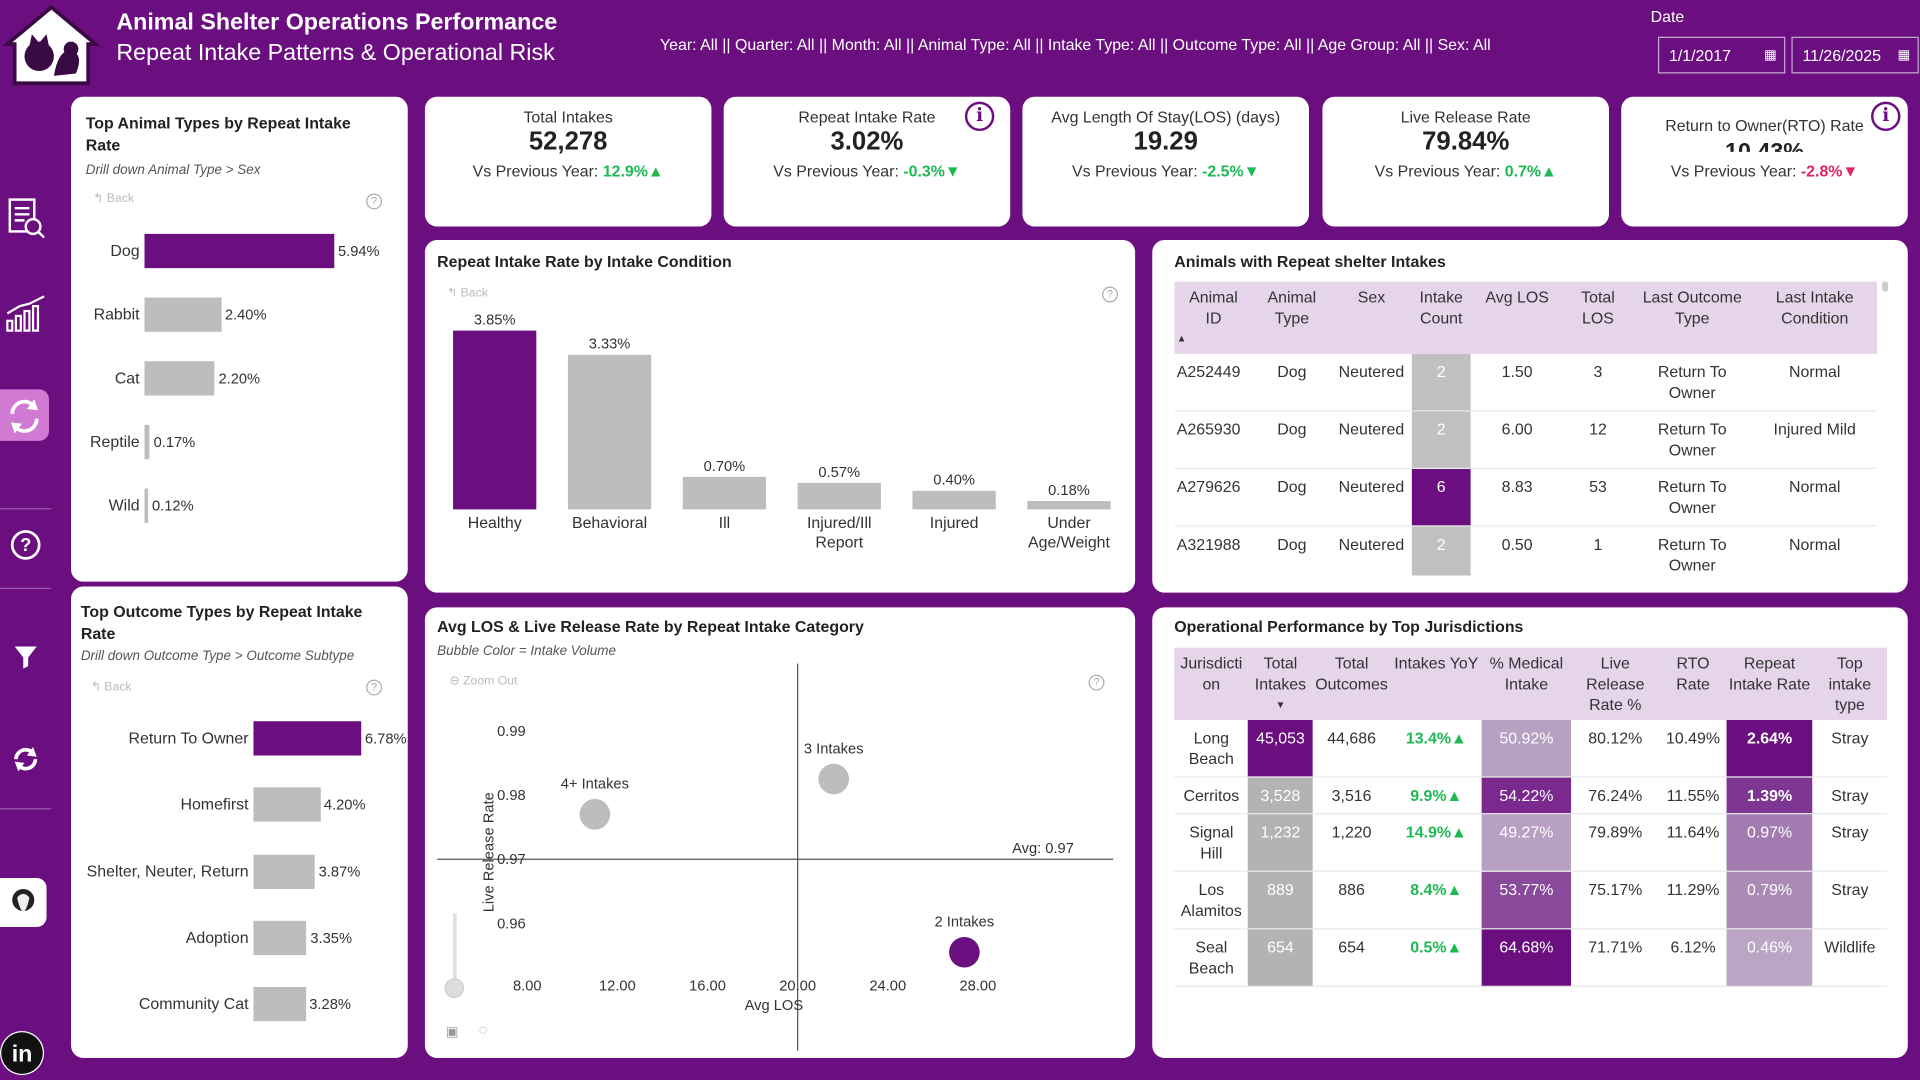  Describe the element at coordinates (1615, 684) in the screenshot. I see `column-header: Live Release Rate %` at that location.